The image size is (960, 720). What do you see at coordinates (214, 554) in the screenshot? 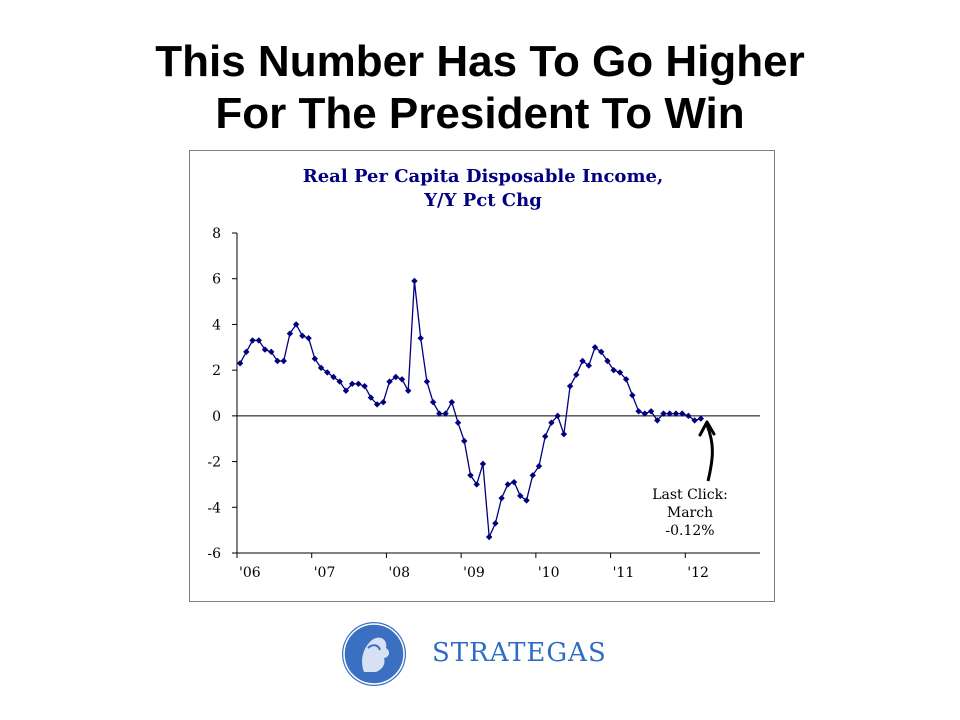
I see `y-tick-label: -6` at bounding box center [214, 554].